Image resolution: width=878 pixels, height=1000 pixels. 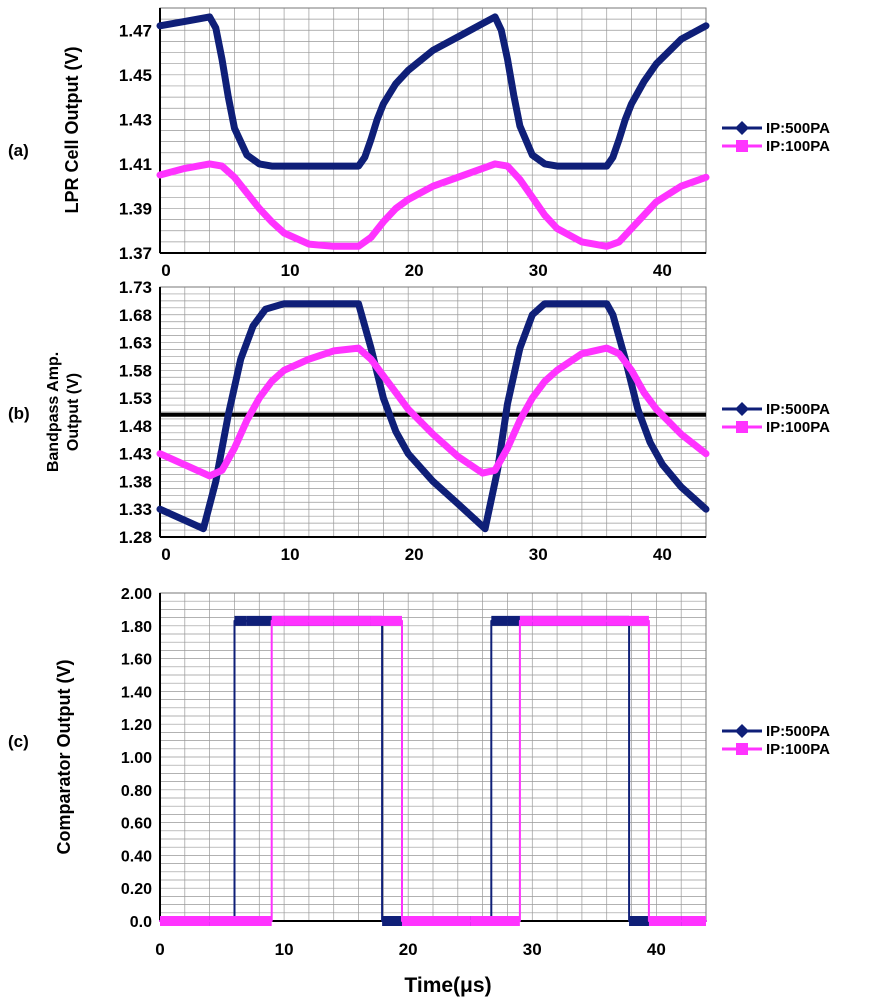 I want to click on y-tick-label: 1.53, so click(x=135, y=398).